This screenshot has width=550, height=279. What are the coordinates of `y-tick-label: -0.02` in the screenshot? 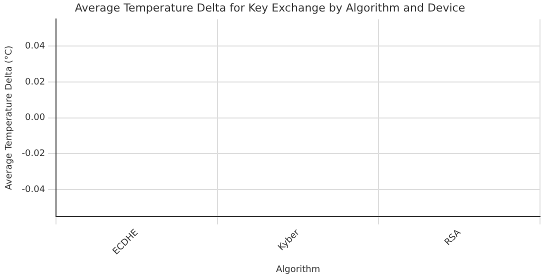 It's located at (34, 153).